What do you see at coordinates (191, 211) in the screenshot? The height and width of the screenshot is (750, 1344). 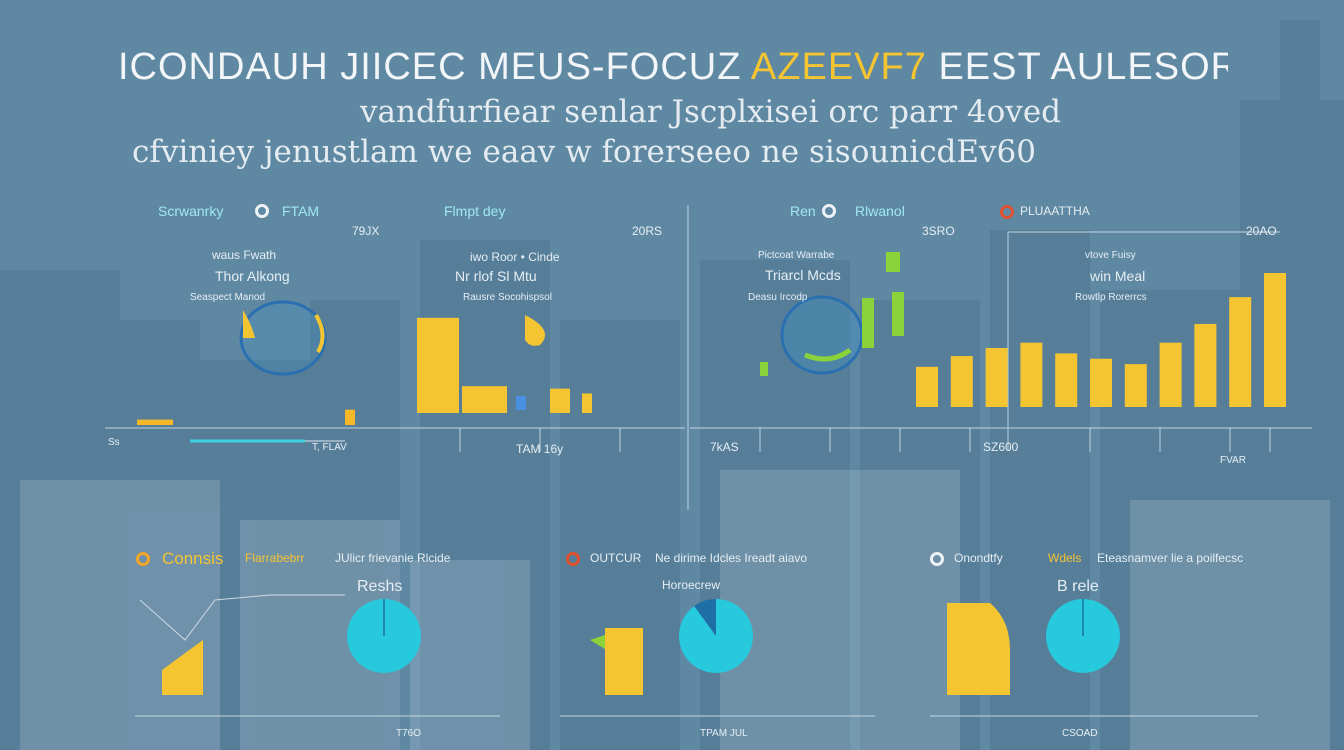 I see `panel-1-title: Scrwanrky` at bounding box center [191, 211].